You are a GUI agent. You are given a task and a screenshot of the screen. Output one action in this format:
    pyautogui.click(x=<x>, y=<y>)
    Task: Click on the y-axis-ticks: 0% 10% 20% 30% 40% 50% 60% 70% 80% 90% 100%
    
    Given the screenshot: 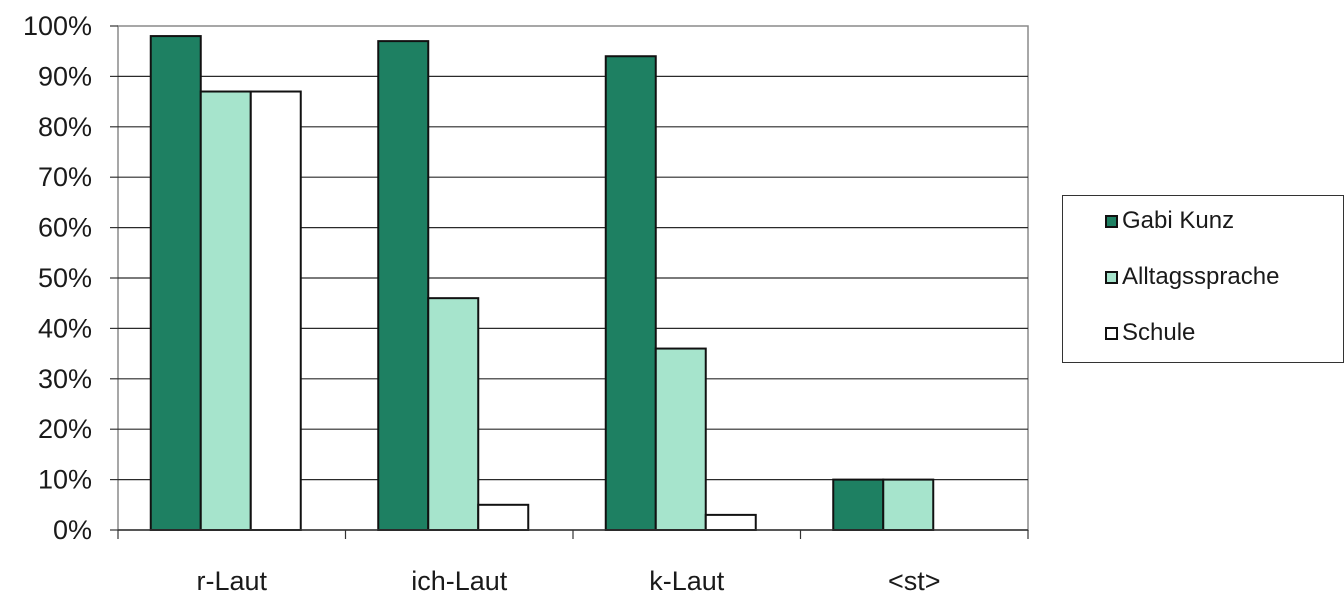 What is the action you would take?
    pyautogui.click(x=70, y=278)
    